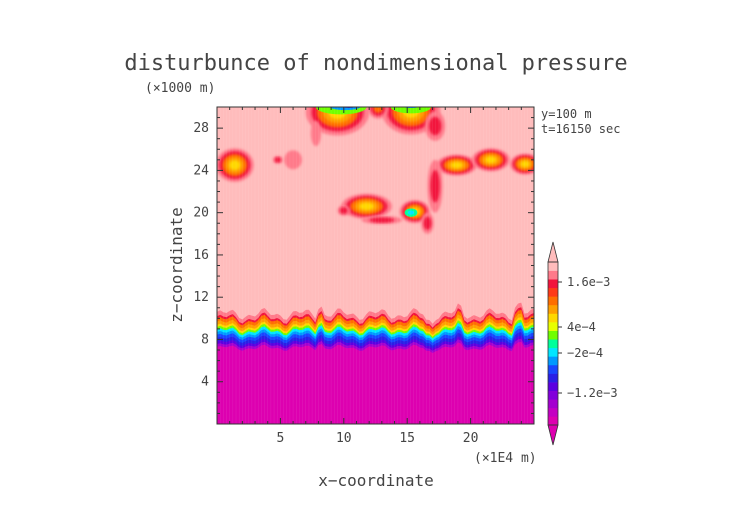 This screenshot has height=532, width=752. I want to click on y-axis-title: z−coordinate, so click(176, 265).